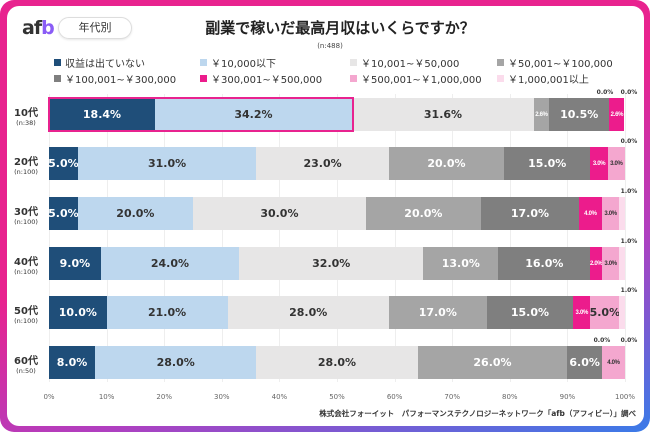  What do you see at coordinates (26, 363) in the screenshot?
I see `row-label: 60代 (n:50)` at bounding box center [26, 363].